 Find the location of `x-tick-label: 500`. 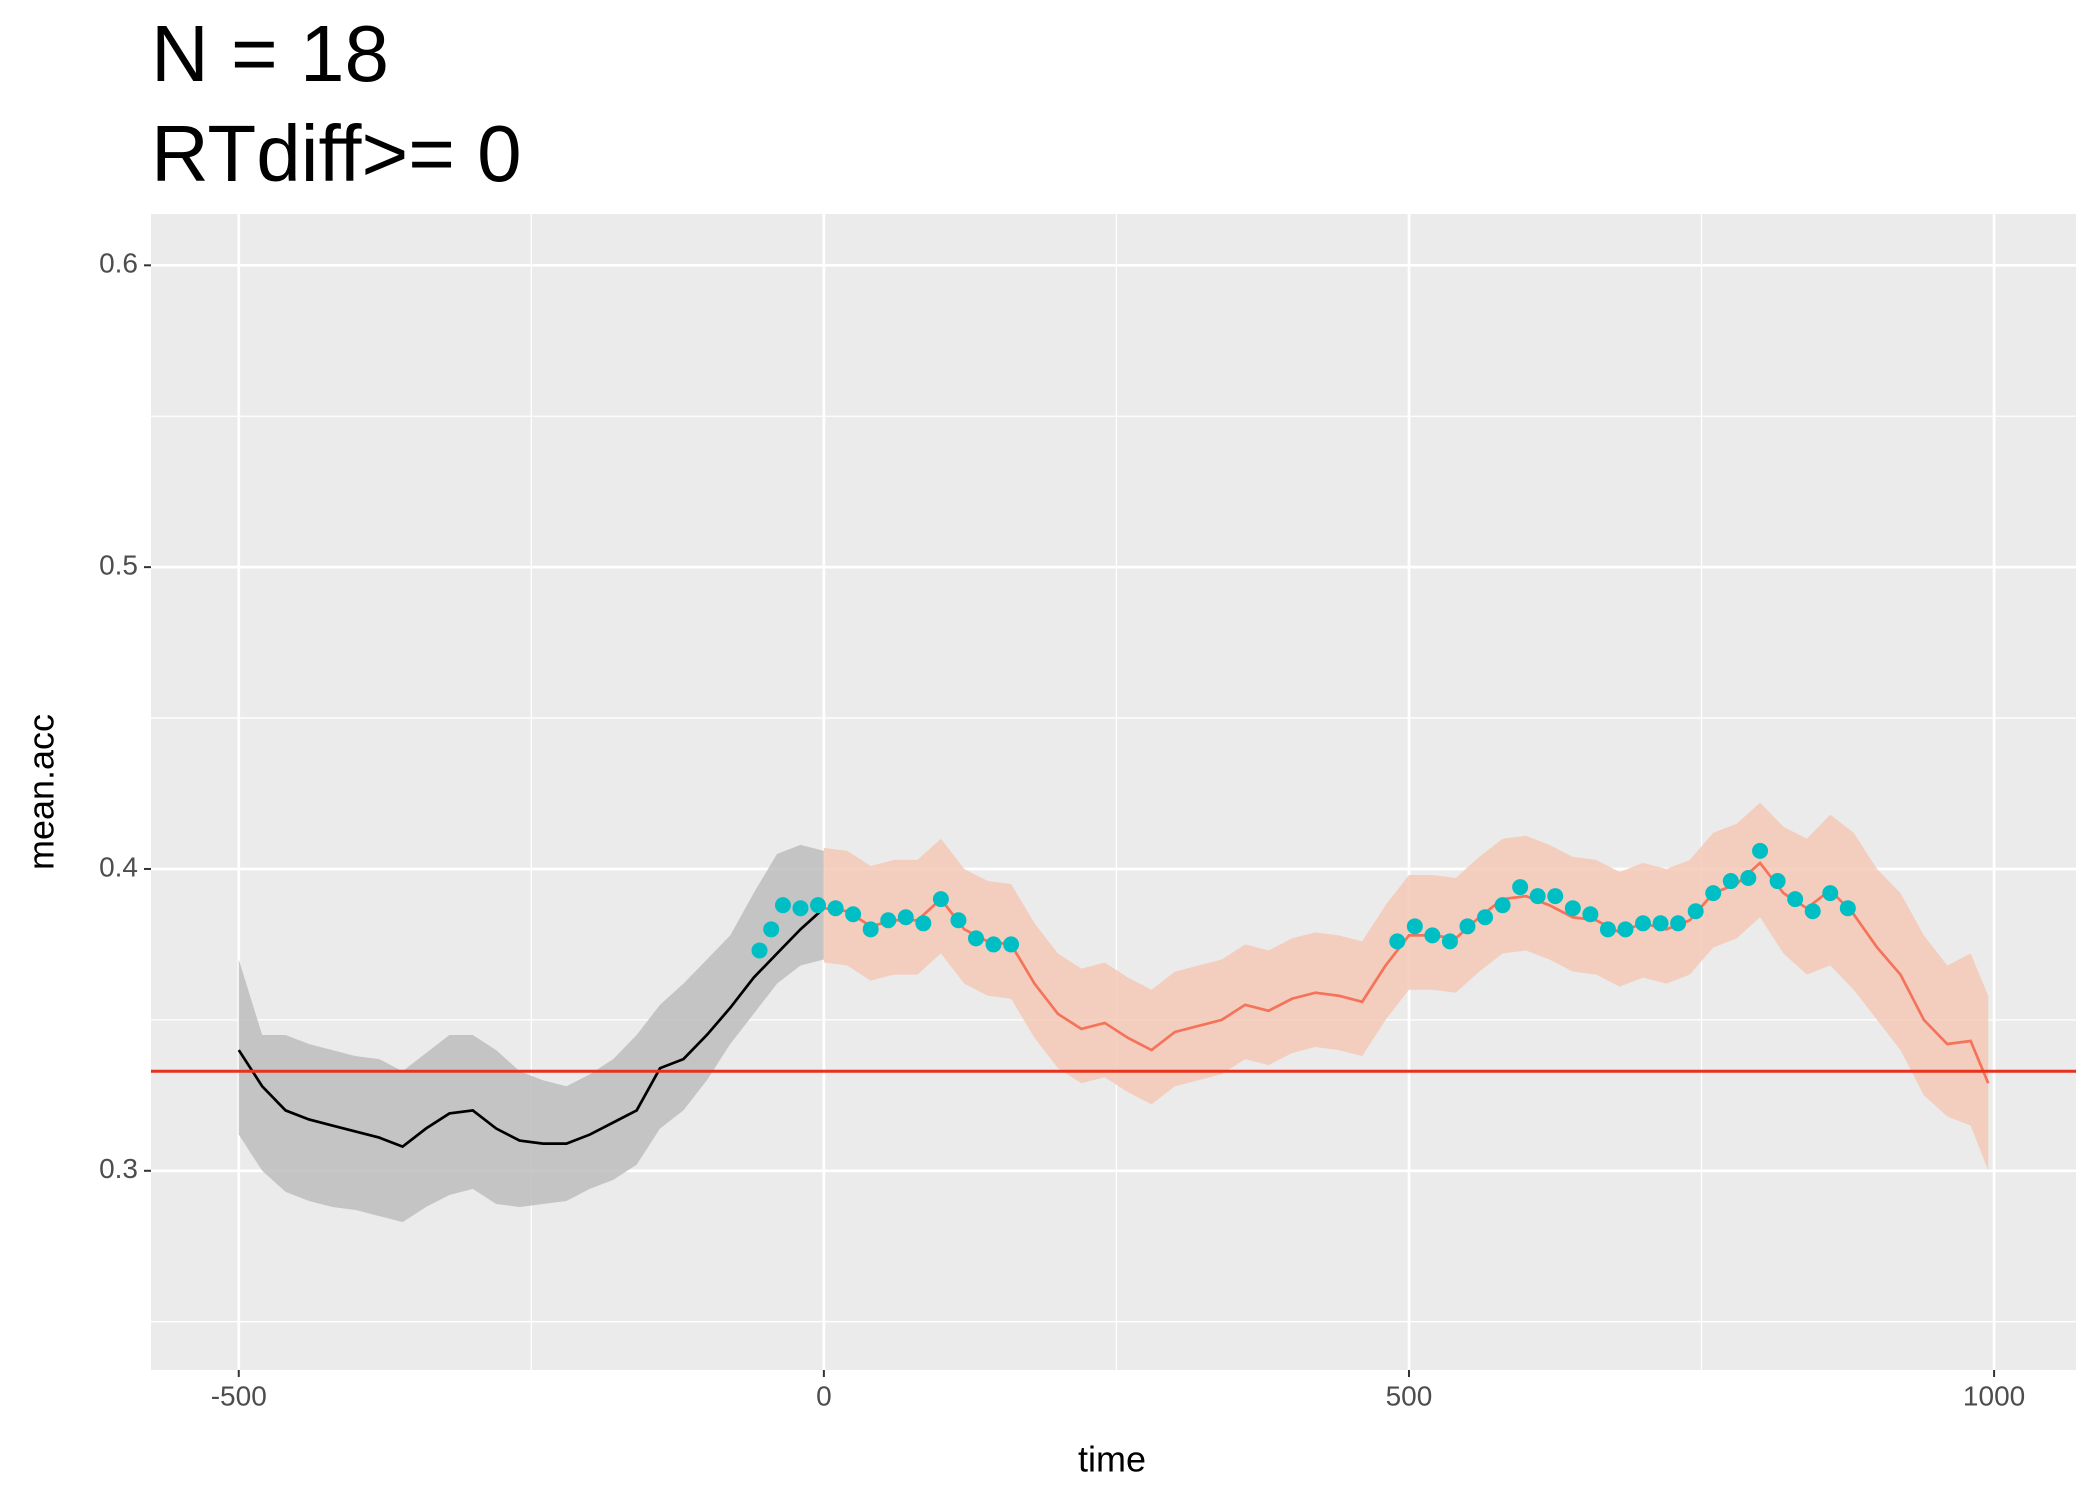

x-tick-label: 500 is located at coordinates (1409, 1395).